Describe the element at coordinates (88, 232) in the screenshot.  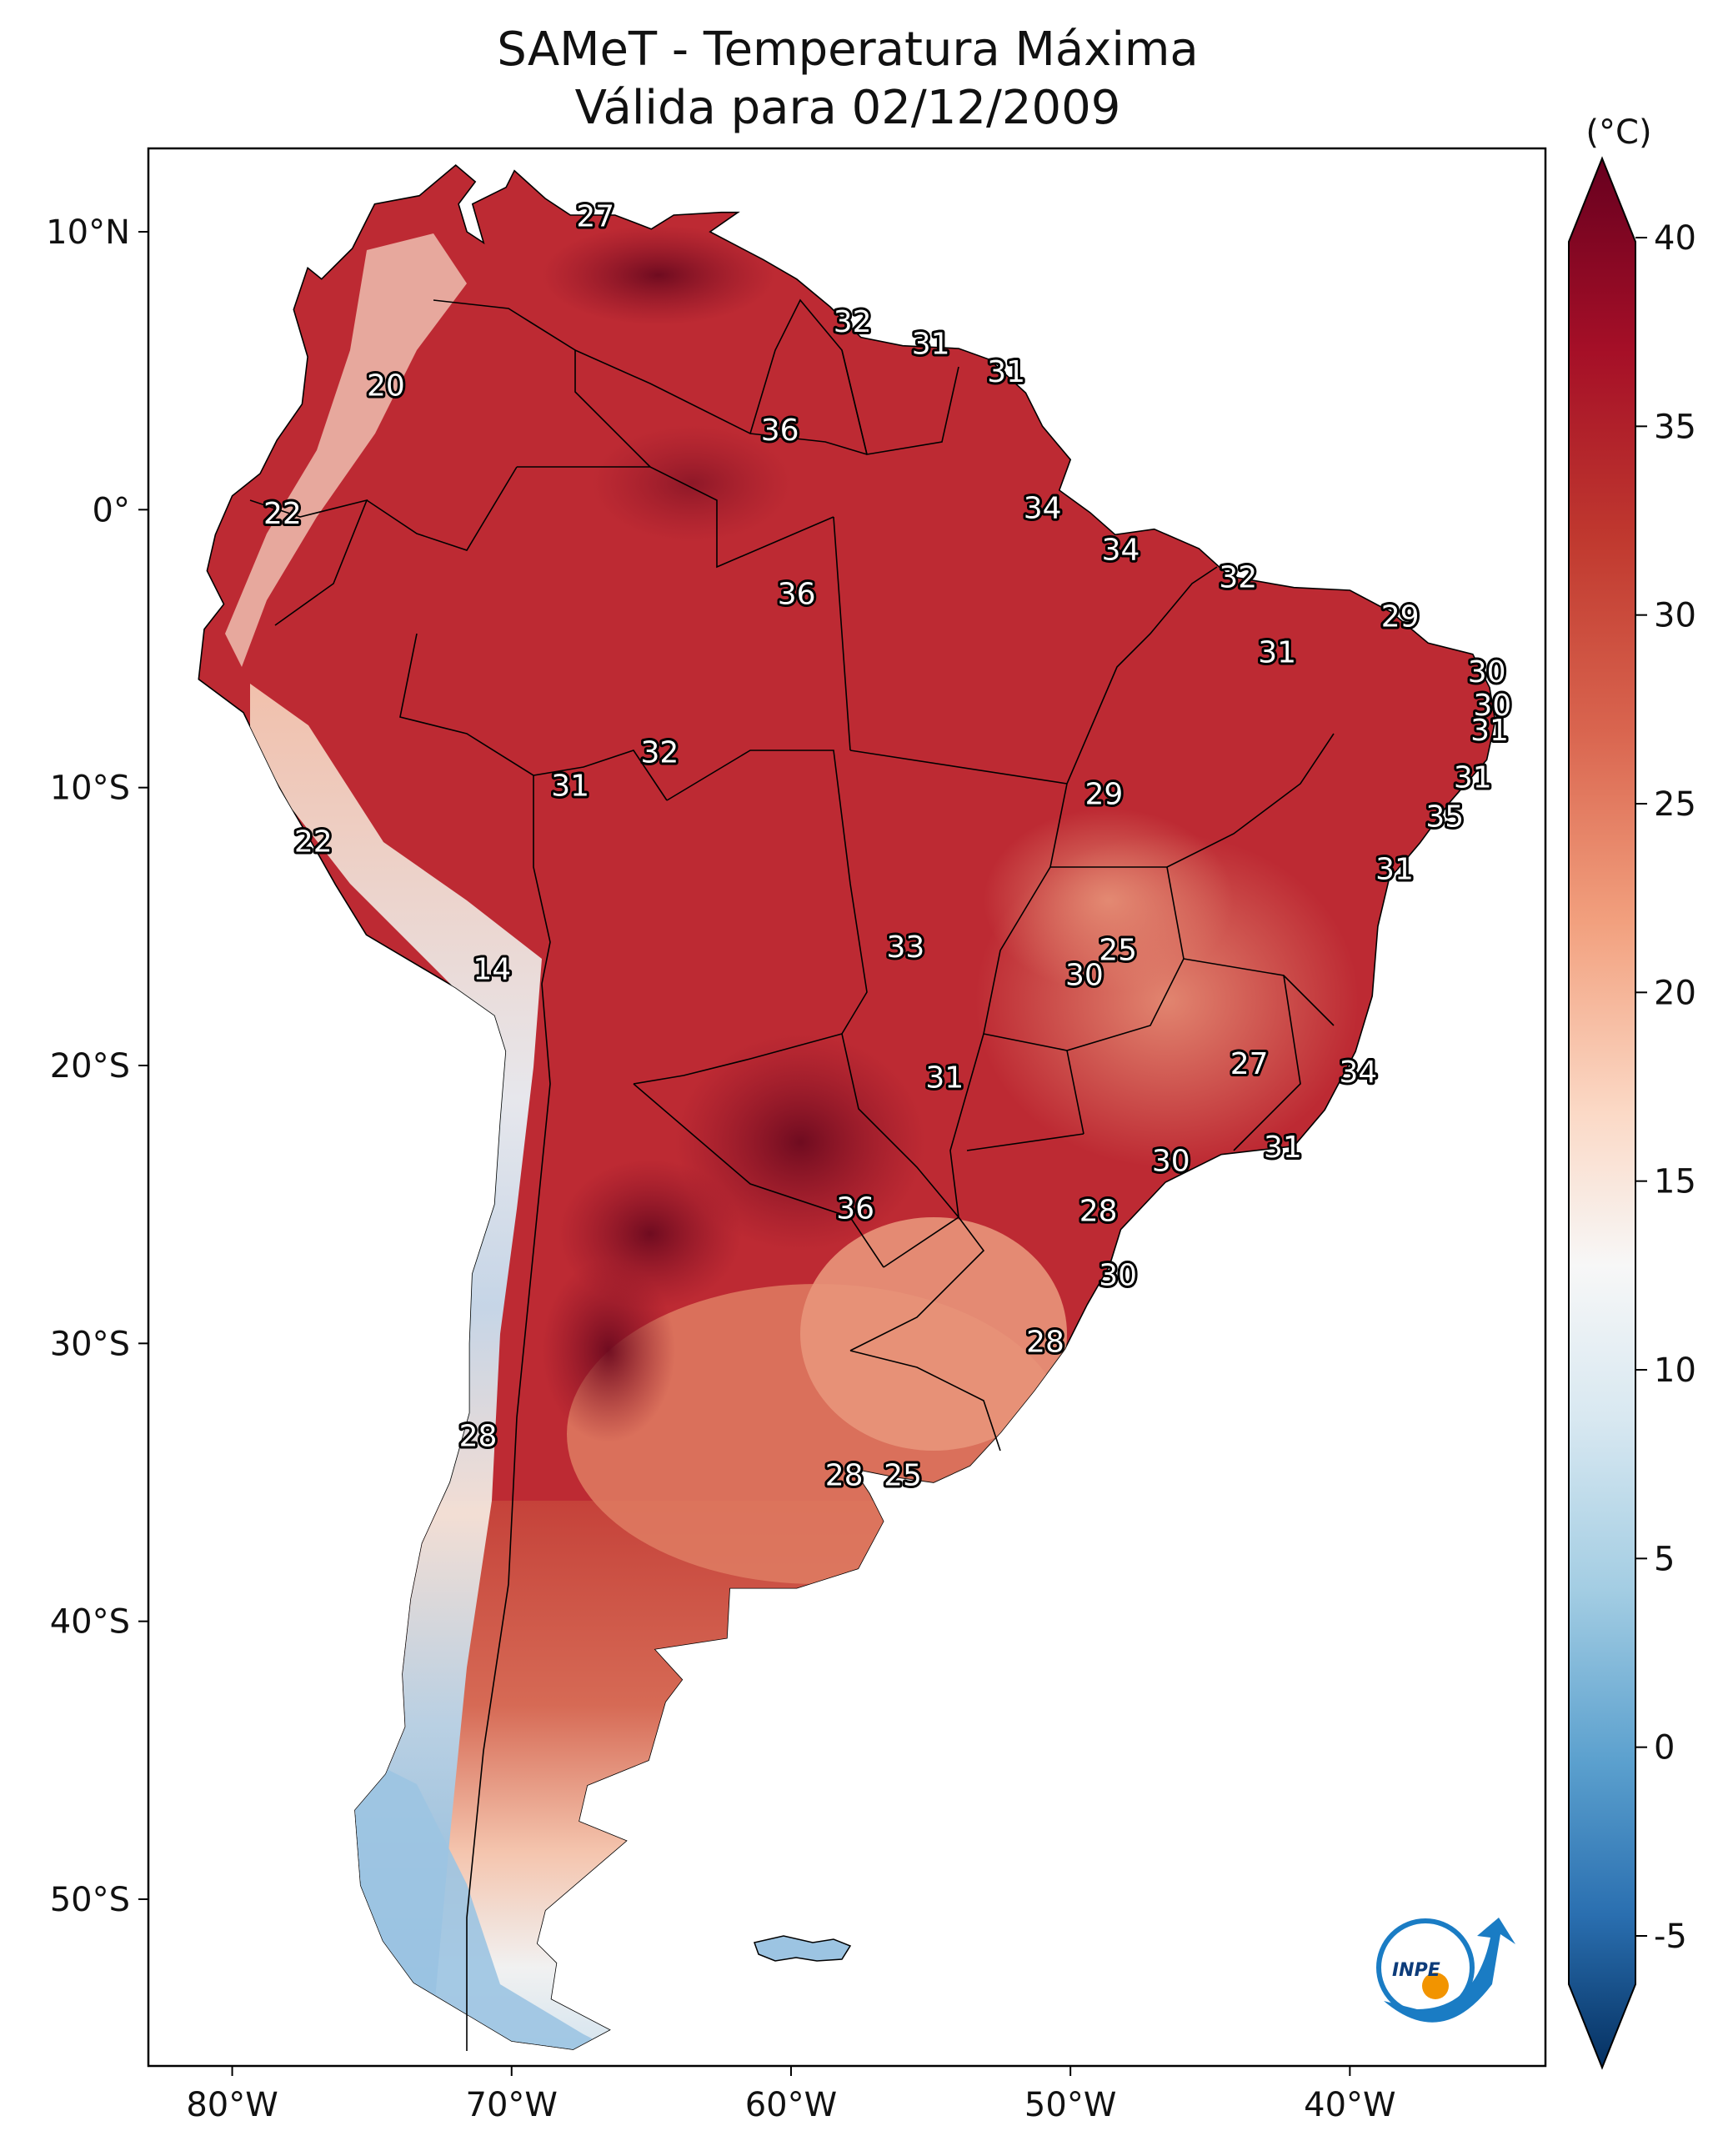
I see `latitude-tick-label: 10°N` at that location.